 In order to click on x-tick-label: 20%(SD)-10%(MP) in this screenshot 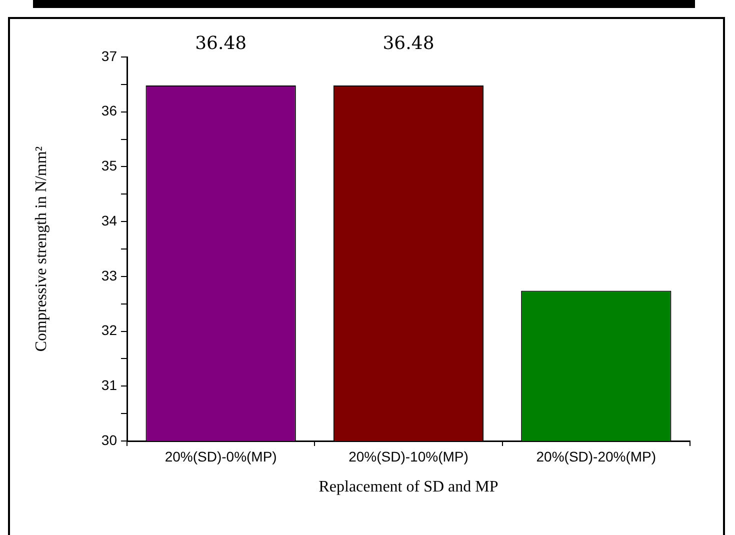, I will do `click(408, 456)`.